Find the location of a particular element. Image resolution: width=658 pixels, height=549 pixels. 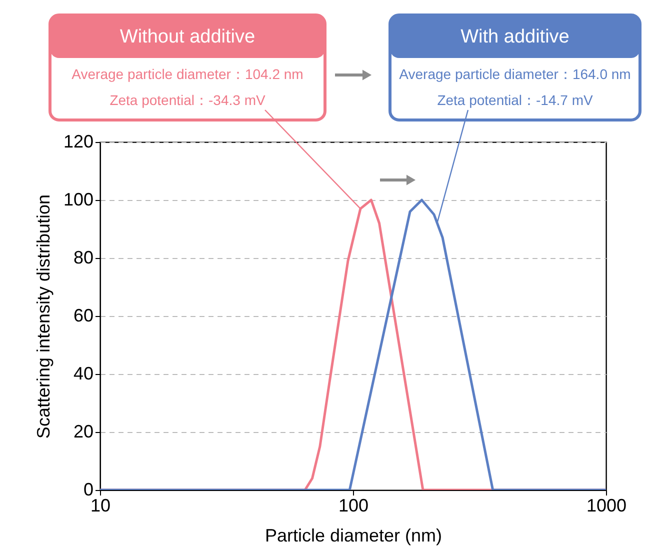

y-tick-label: 80 is located at coordinates (83, 258).